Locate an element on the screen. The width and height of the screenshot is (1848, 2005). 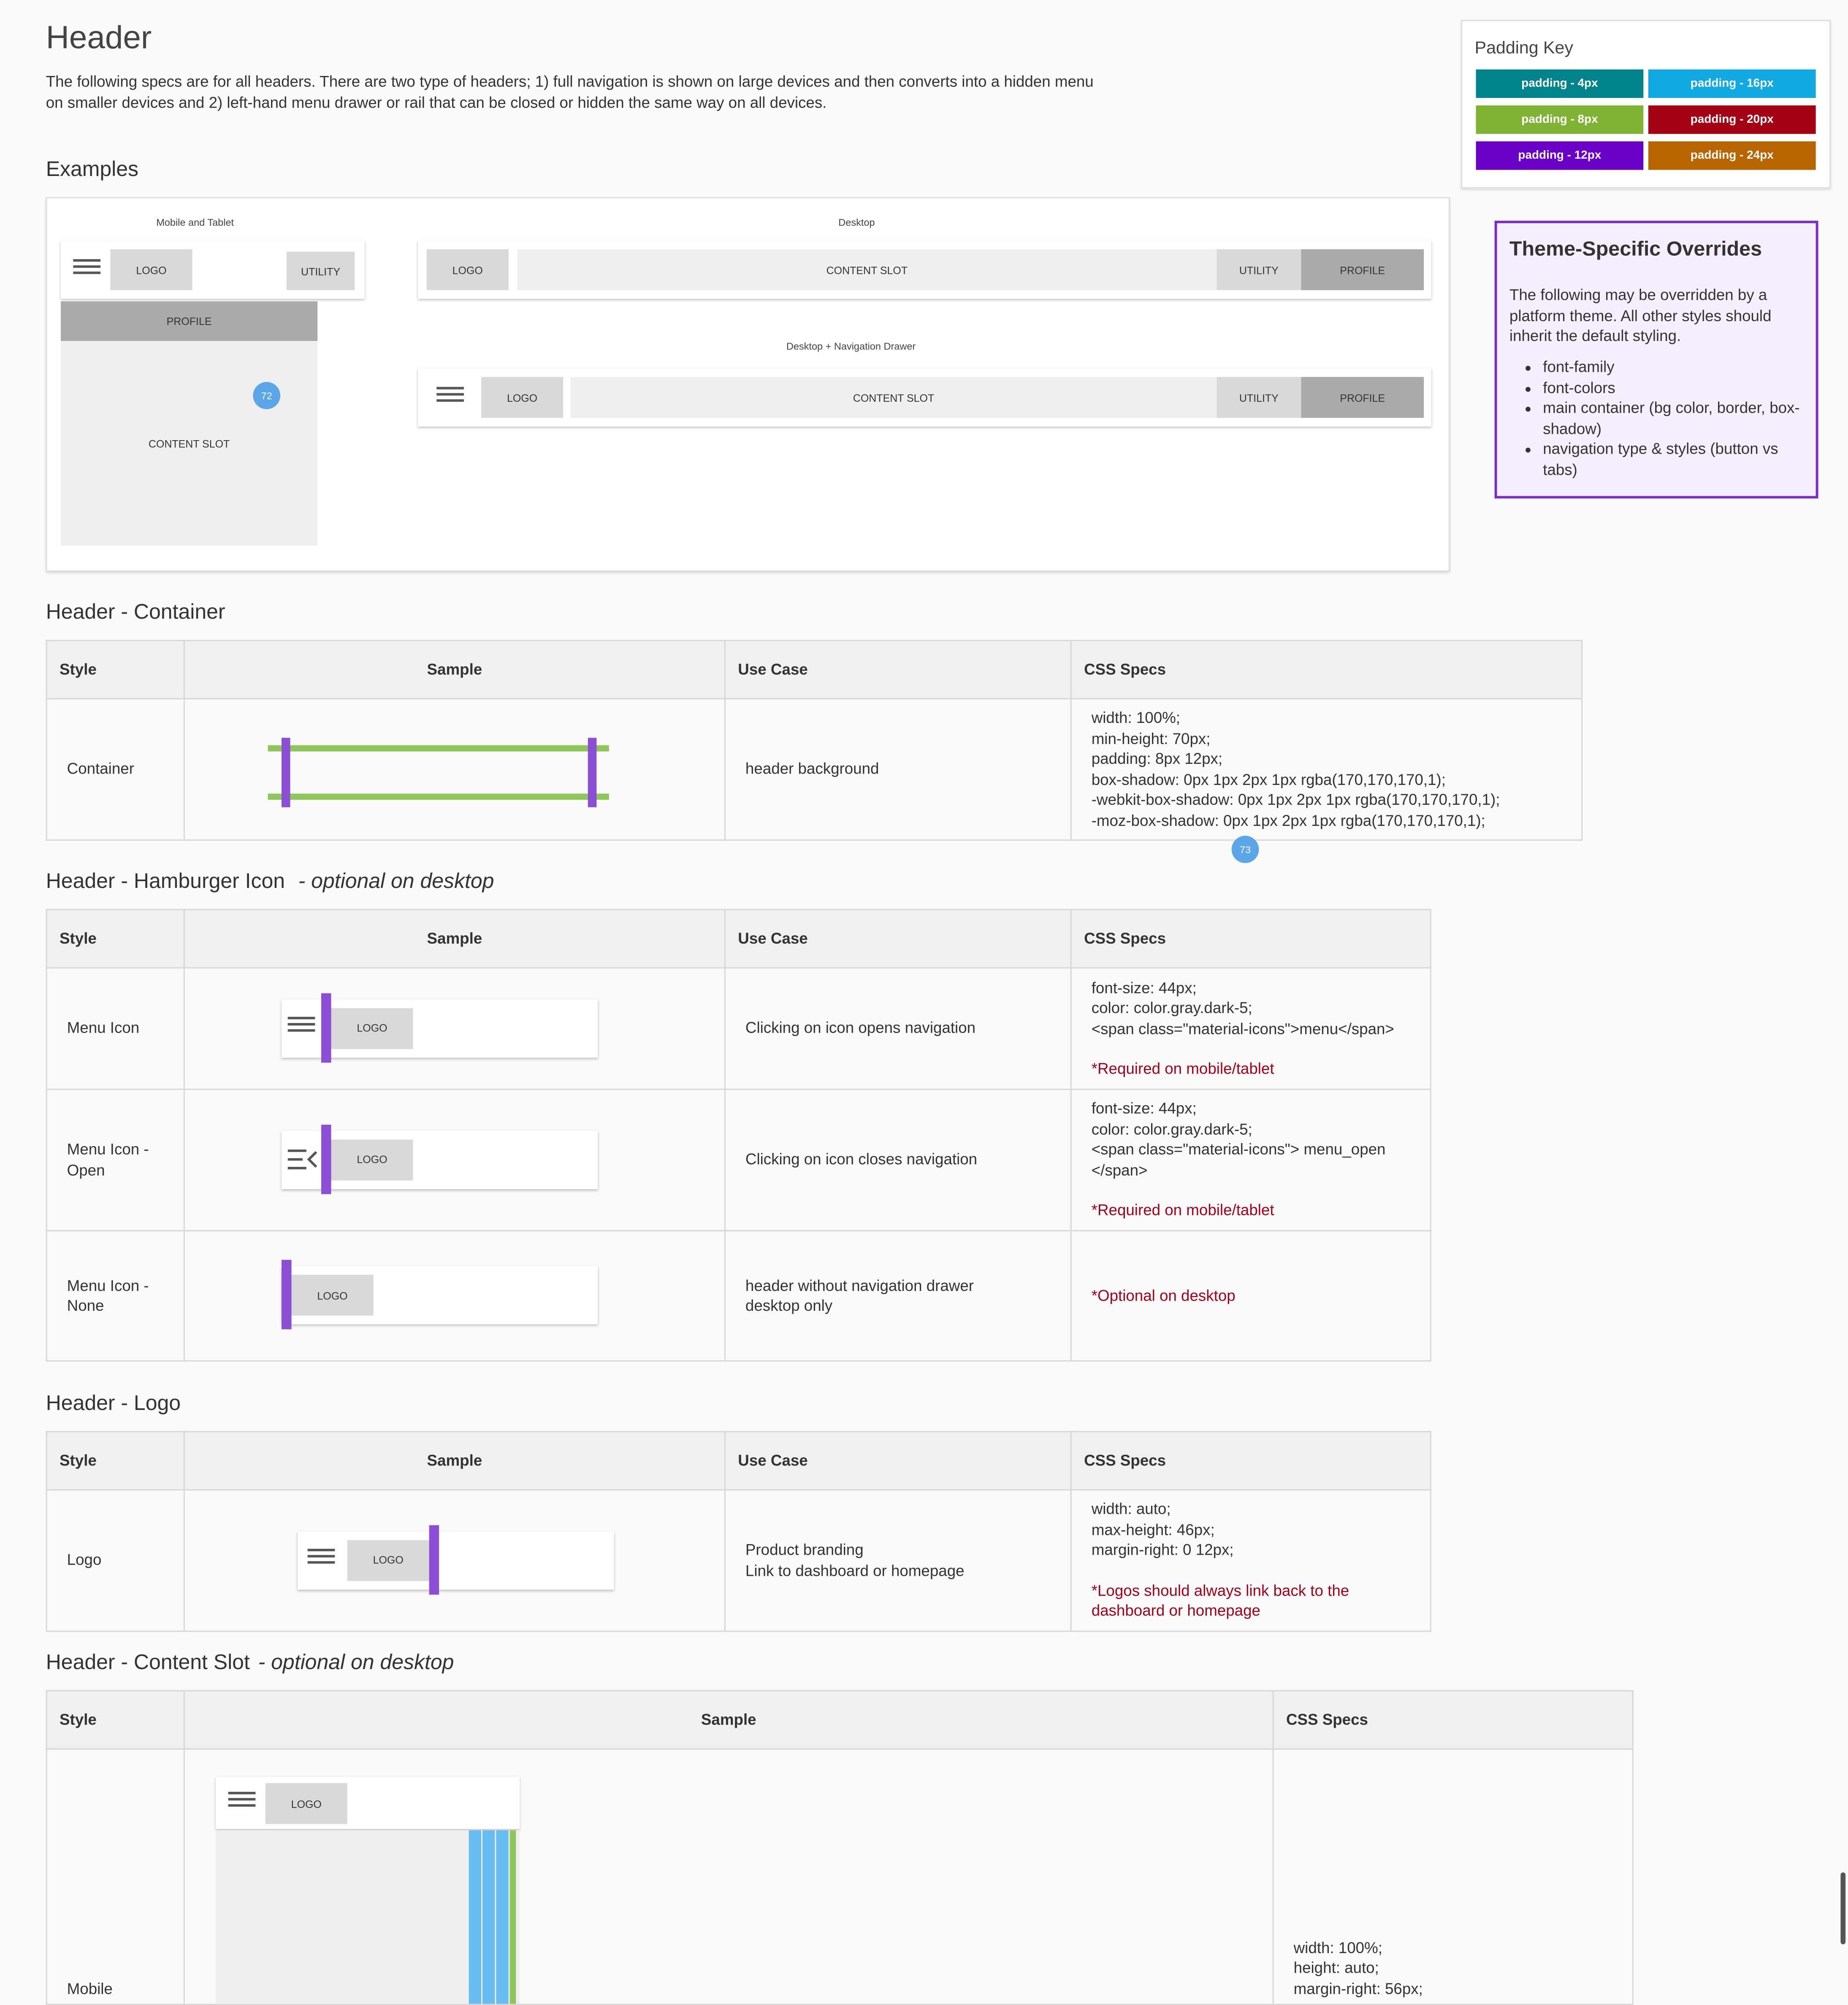
annotation-badge: 73 is located at coordinates (1245, 849).